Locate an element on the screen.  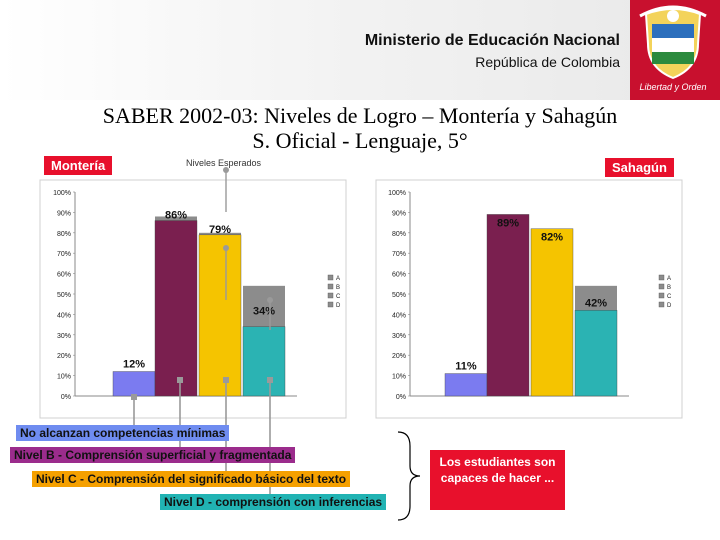
value-label-monteria-B: 86% is located at coordinates (176, 216).